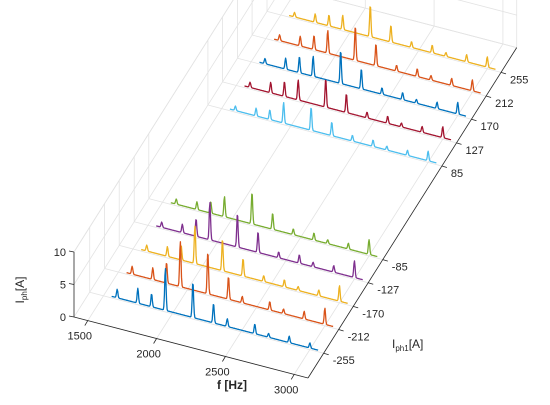  What do you see at coordinates (388, 291) in the screenshot?
I see `y-tick-label: -127` at bounding box center [388, 291].